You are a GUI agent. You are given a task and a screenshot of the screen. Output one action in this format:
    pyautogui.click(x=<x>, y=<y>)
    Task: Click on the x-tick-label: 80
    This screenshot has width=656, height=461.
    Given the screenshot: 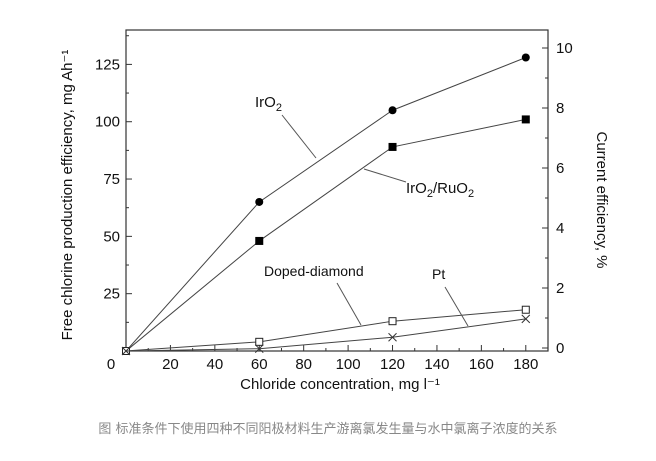 What is the action you would take?
    pyautogui.click(x=303, y=364)
    